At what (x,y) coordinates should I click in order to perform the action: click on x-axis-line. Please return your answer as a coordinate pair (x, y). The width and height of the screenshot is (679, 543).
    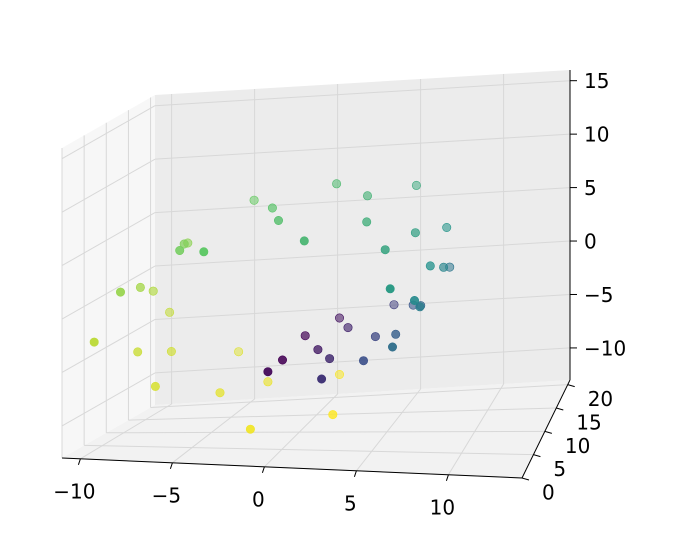
    Looking at the image, I should click on (292, 468).